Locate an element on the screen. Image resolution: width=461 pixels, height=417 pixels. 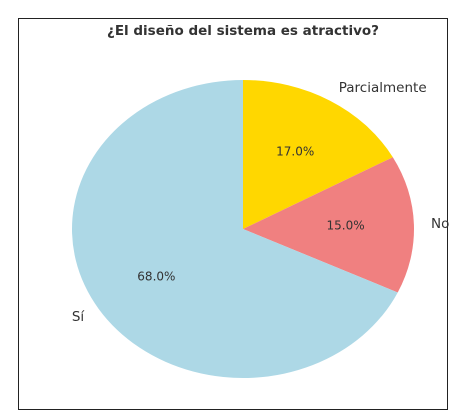
value-label: 17.0% is located at coordinates (295, 152).